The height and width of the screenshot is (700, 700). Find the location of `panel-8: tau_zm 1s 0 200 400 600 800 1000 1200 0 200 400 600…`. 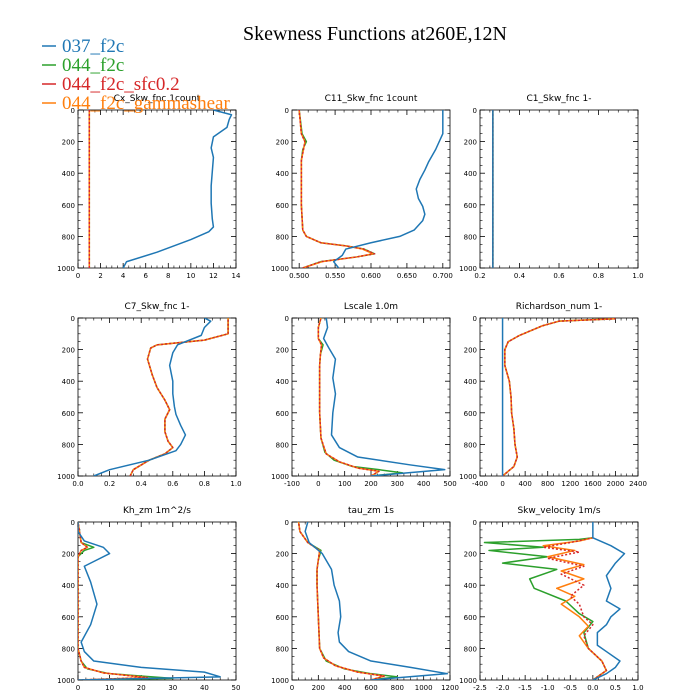

panel-8: tau_zm 1s 0 200 400 600 800 1000 1200 0 200 400 600… is located at coordinates (365, 599).